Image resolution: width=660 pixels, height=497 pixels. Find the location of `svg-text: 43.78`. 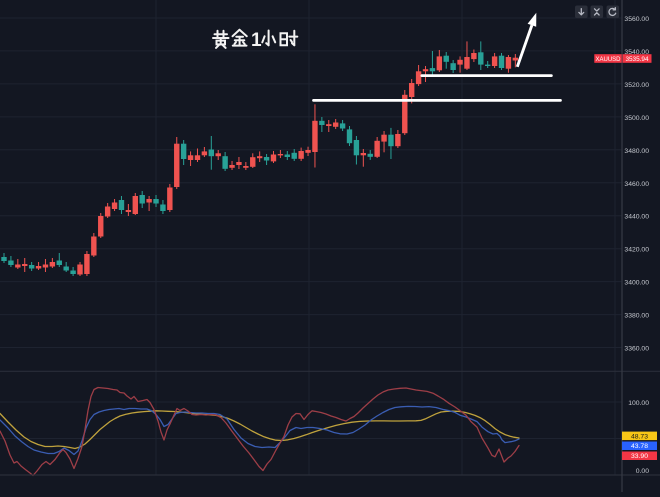

svg-text: 43.78 is located at coordinates (639, 446).